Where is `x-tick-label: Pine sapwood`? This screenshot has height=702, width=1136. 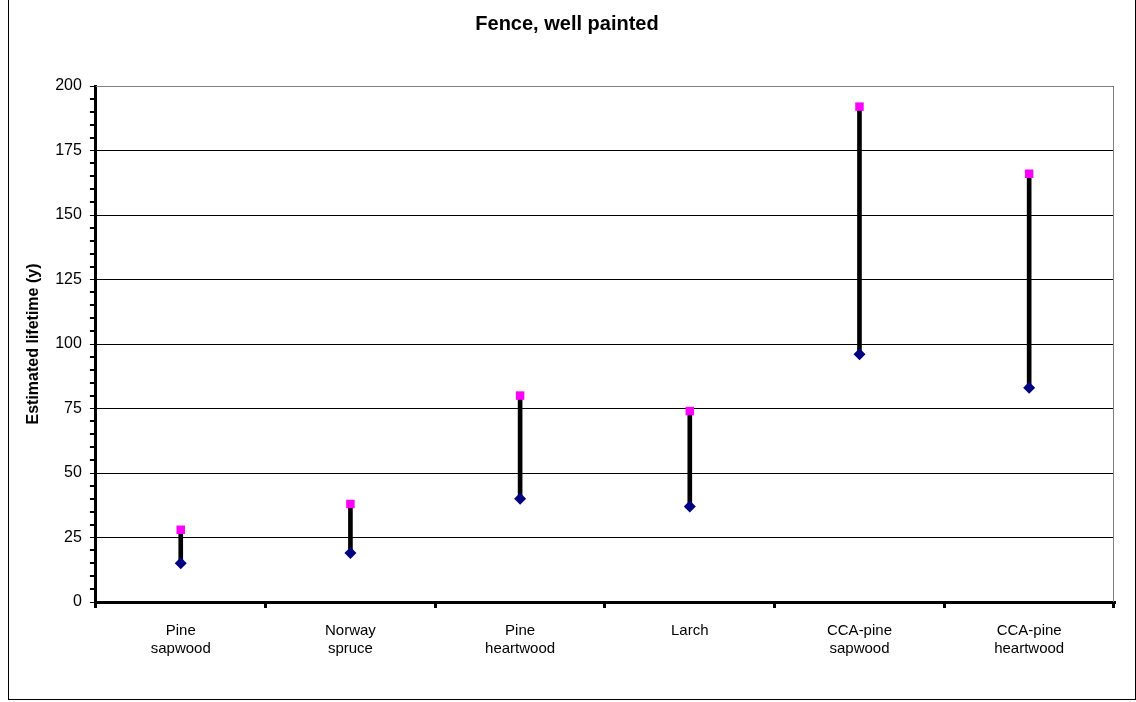 x-tick-label: Pine sapwood is located at coordinates (180, 639).